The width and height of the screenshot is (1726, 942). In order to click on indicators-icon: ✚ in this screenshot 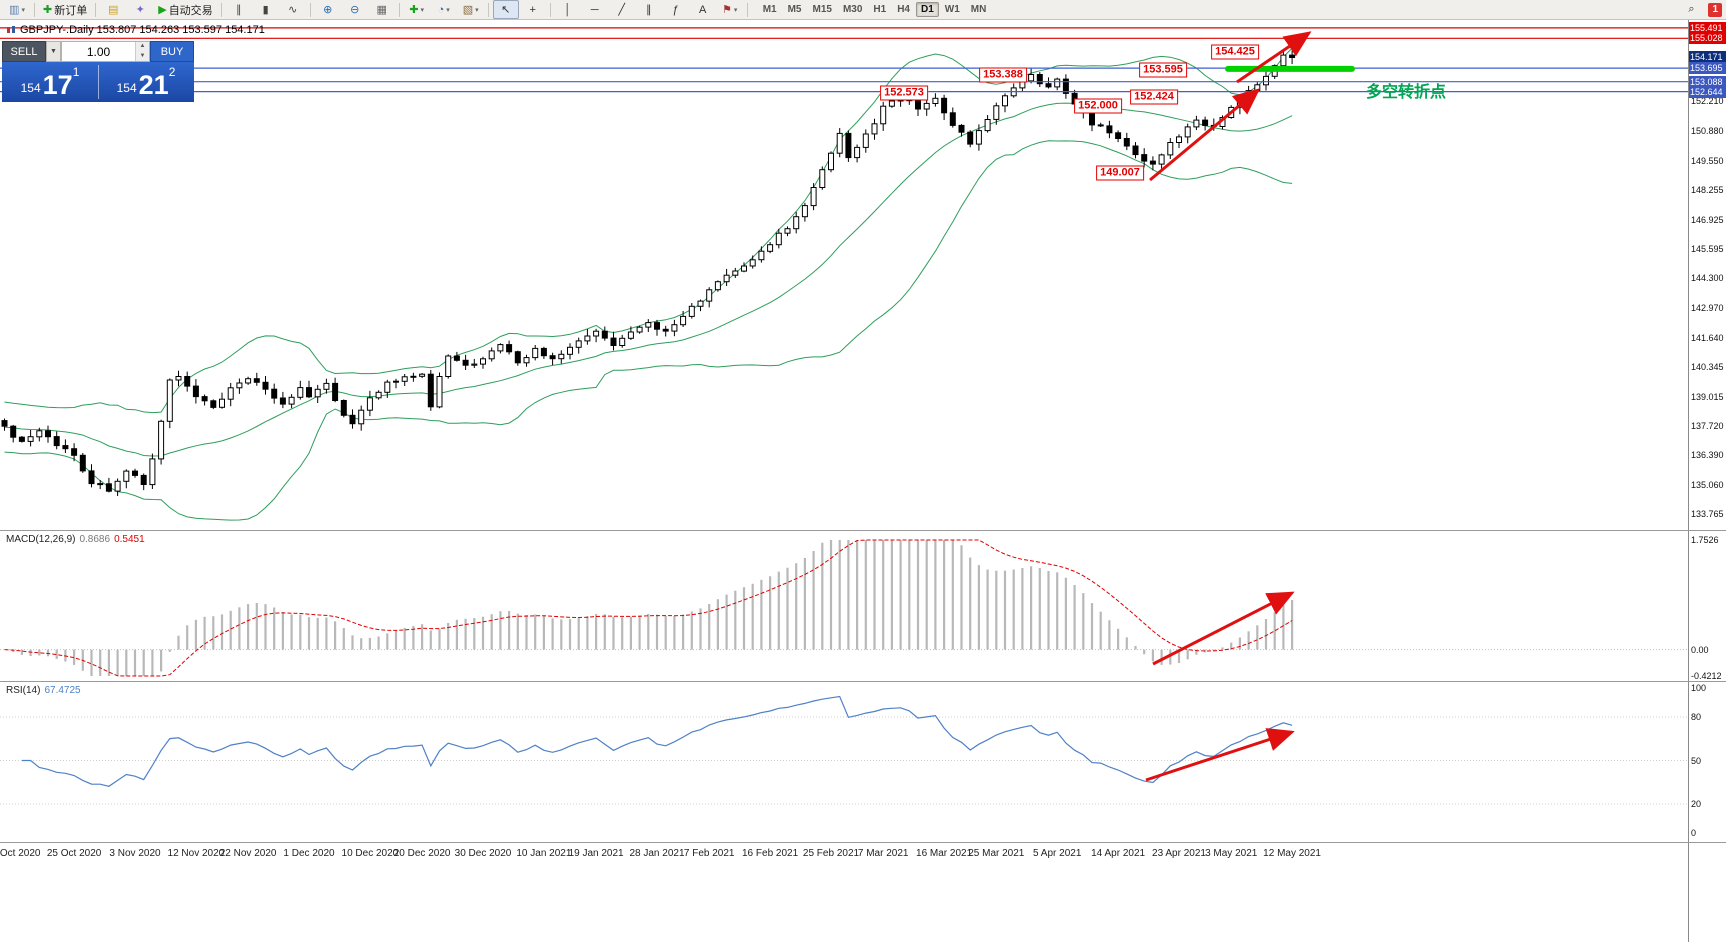, I will do `click(414, 10)`.